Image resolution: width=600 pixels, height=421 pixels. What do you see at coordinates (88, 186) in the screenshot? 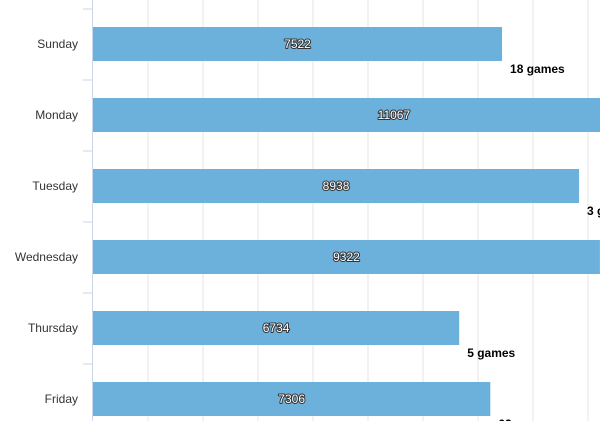
I see `y-axis-ticks` at bounding box center [88, 186].